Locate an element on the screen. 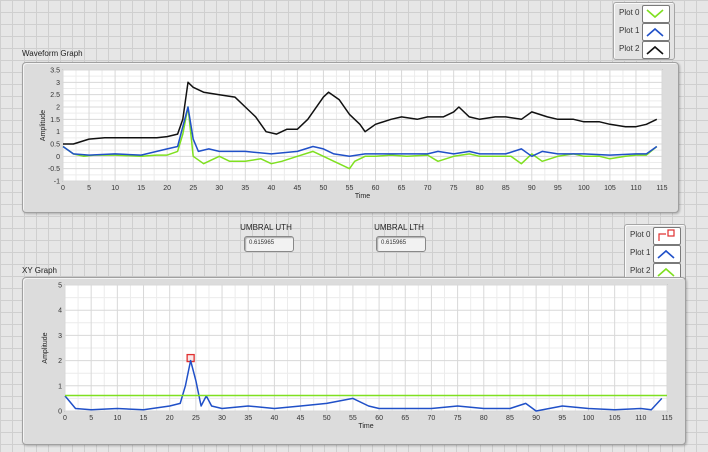 This screenshot has height=452, width=708. umbral-uth-value: 0.615965 is located at coordinates (262, 243).